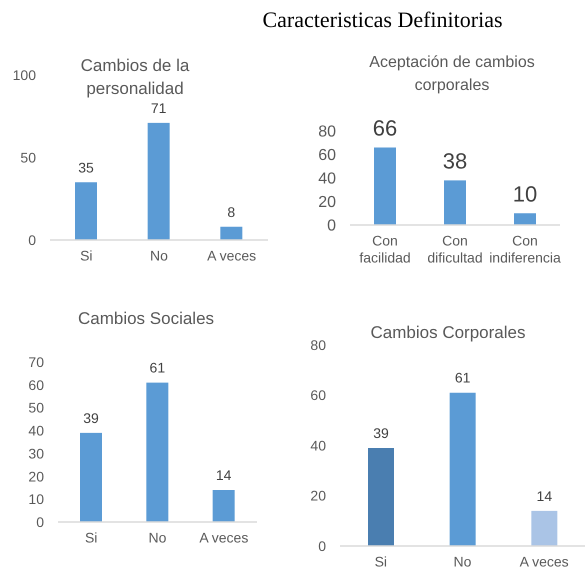 This screenshot has height=575, width=585. Describe the element at coordinates (36, 453) in the screenshot. I see `y-tick-label: 30` at that location.